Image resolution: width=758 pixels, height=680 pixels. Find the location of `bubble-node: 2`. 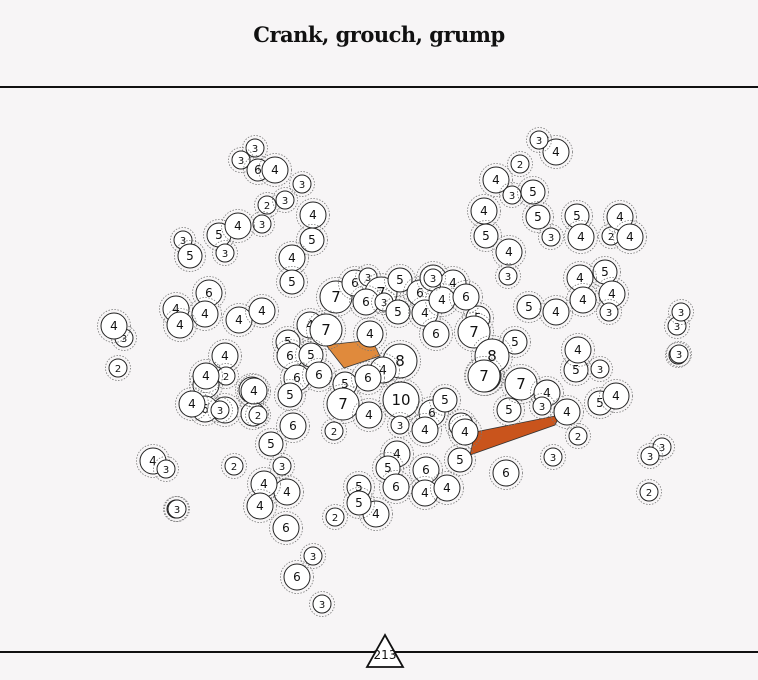

bubble-node: 2 is located at coordinates (118, 368).